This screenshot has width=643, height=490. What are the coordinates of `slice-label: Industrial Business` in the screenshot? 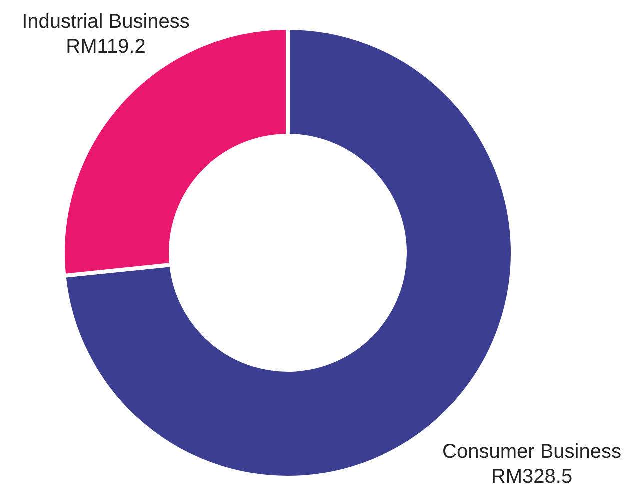 It's located at (106, 22).